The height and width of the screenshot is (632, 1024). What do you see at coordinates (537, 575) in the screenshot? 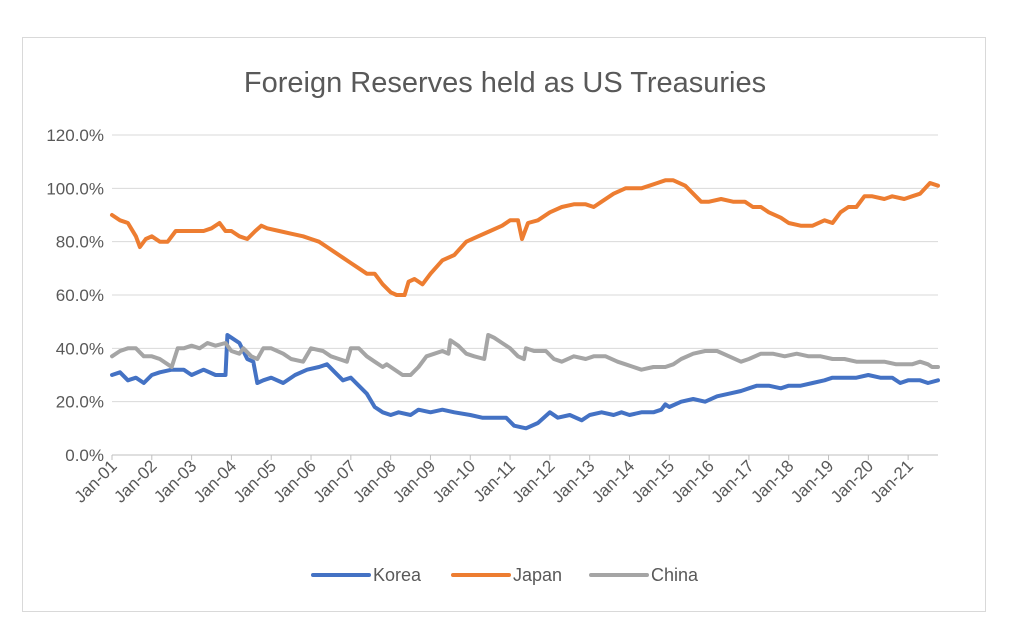
I see `legend-label: Japan` at bounding box center [537, 575].